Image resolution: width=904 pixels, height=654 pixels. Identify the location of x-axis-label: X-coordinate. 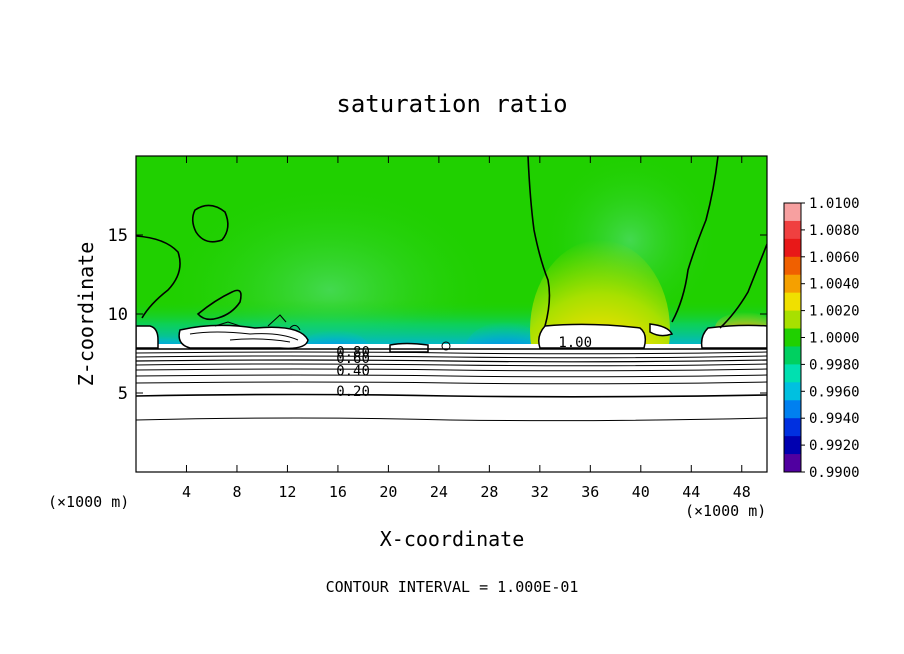
(452, 539).